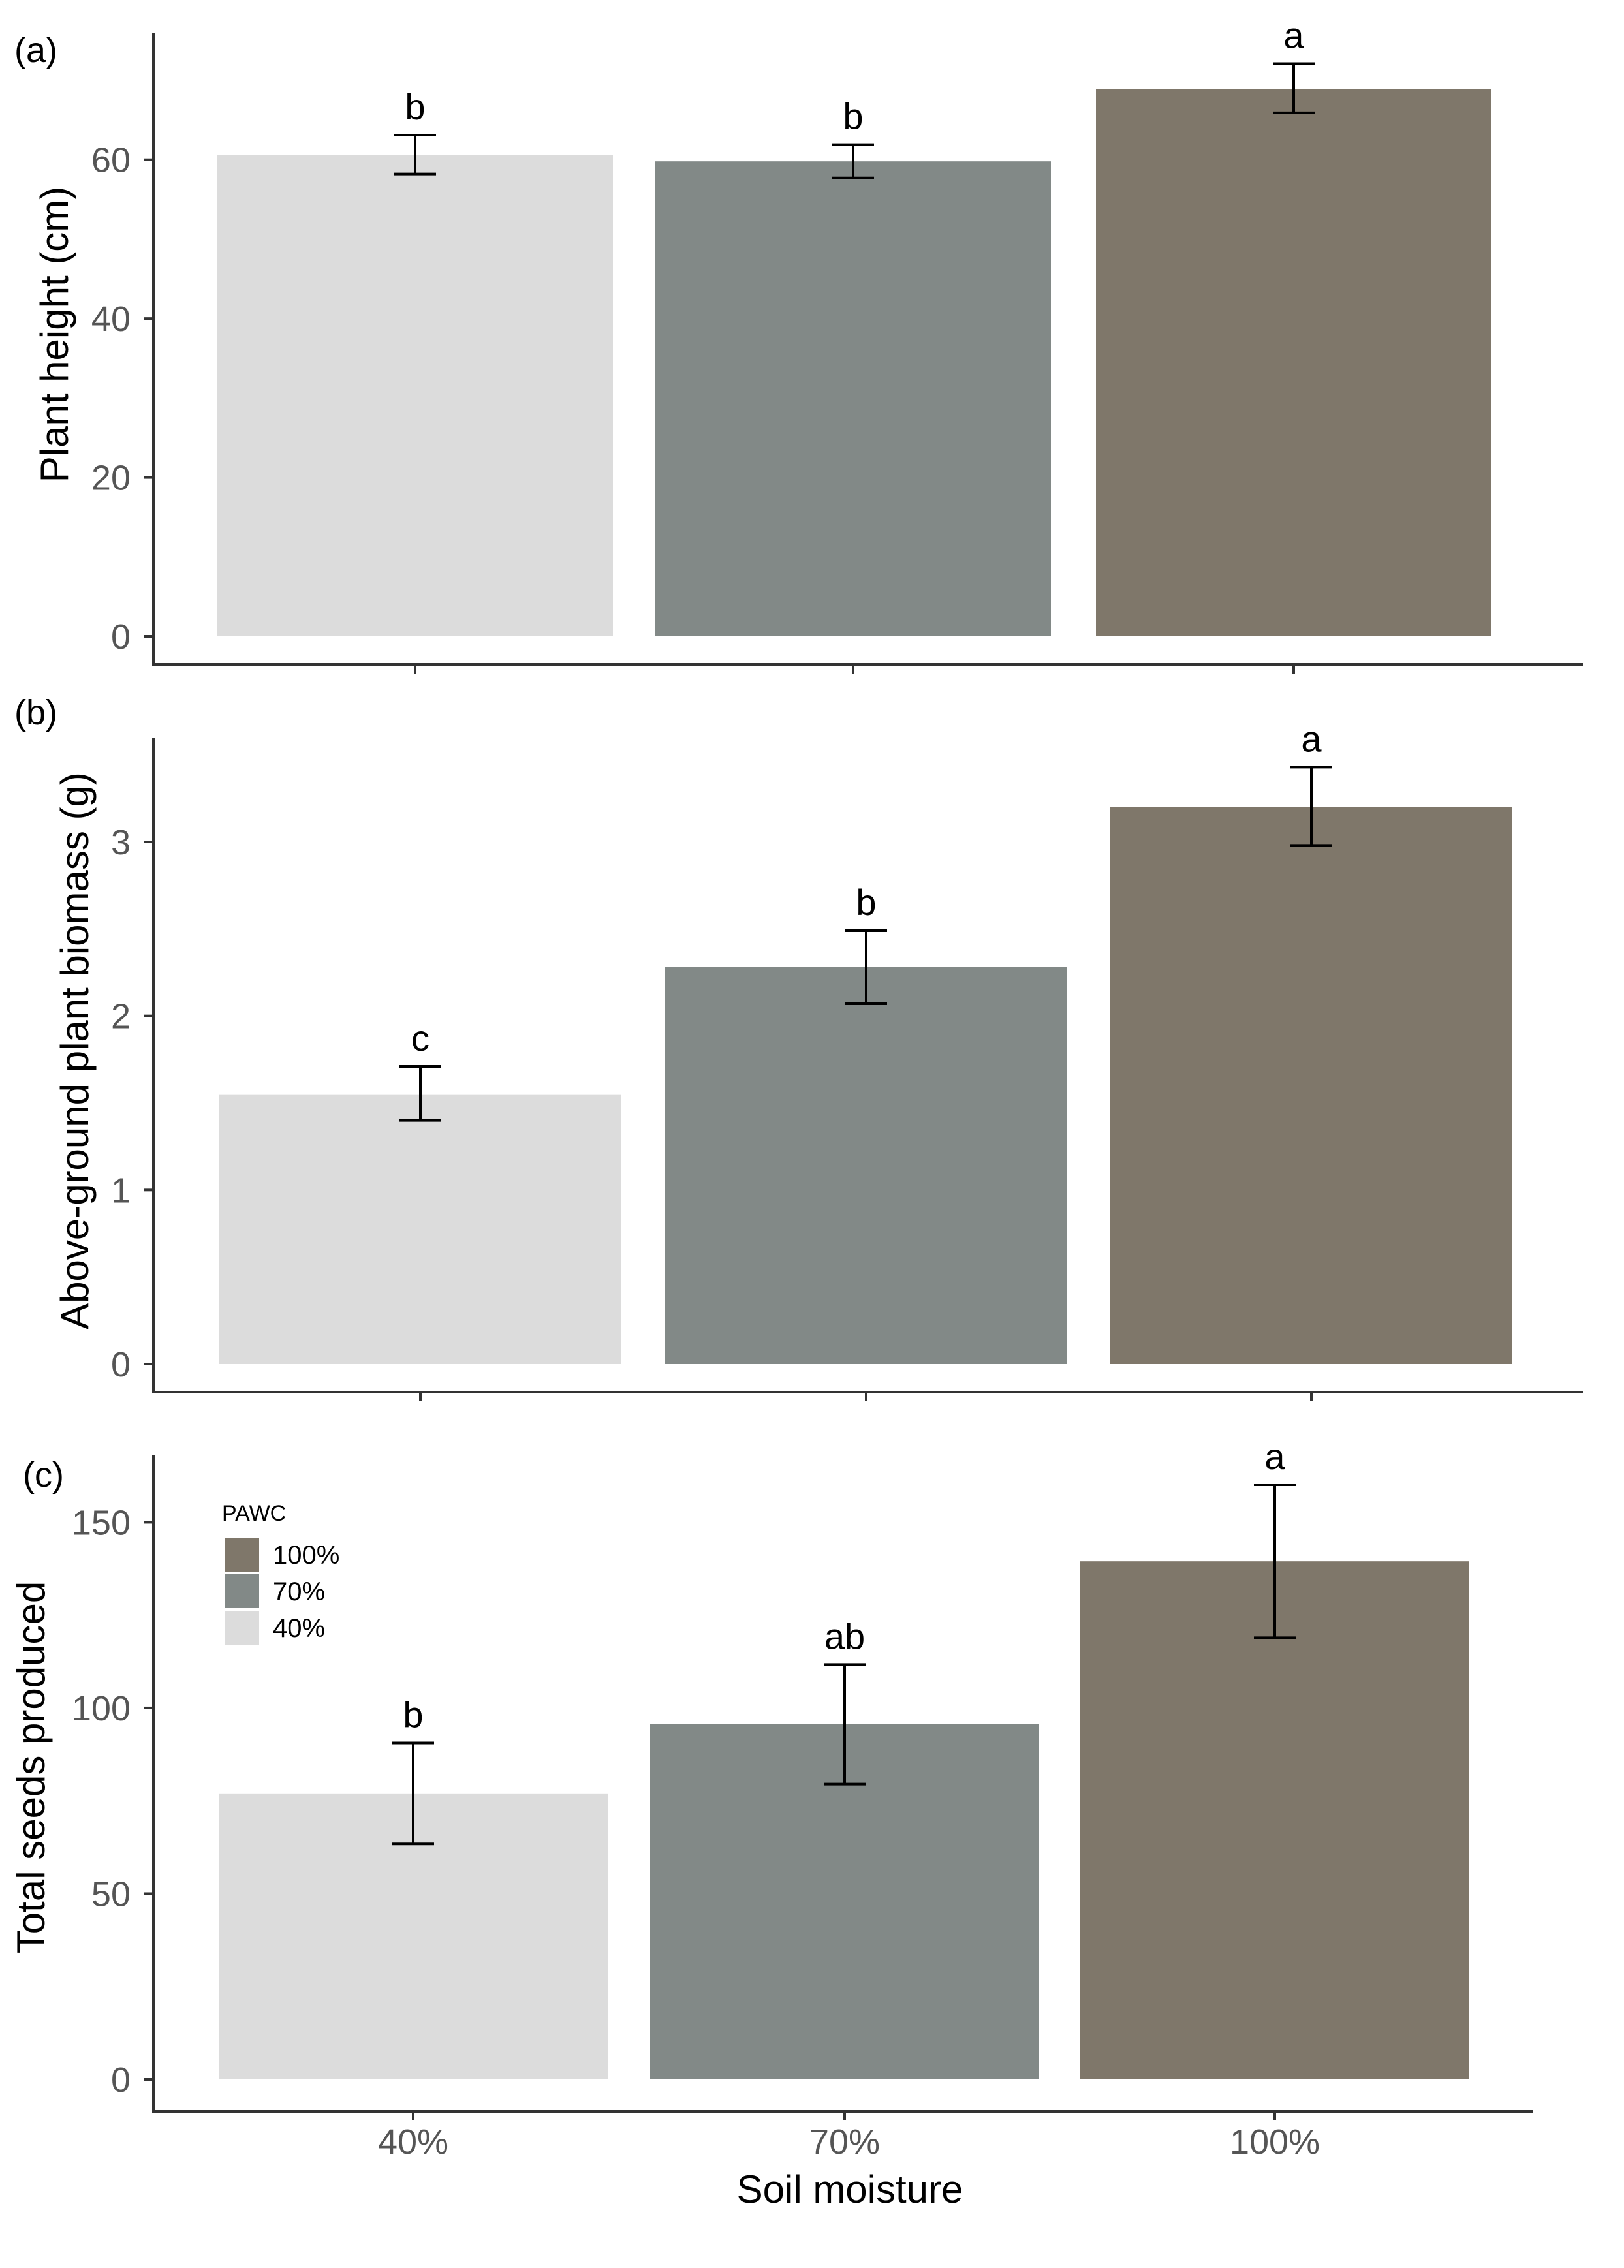 The height and width of the screenshot is (2268, 1624). I want to click on y-tick-label: 100, so click(101, 1709).